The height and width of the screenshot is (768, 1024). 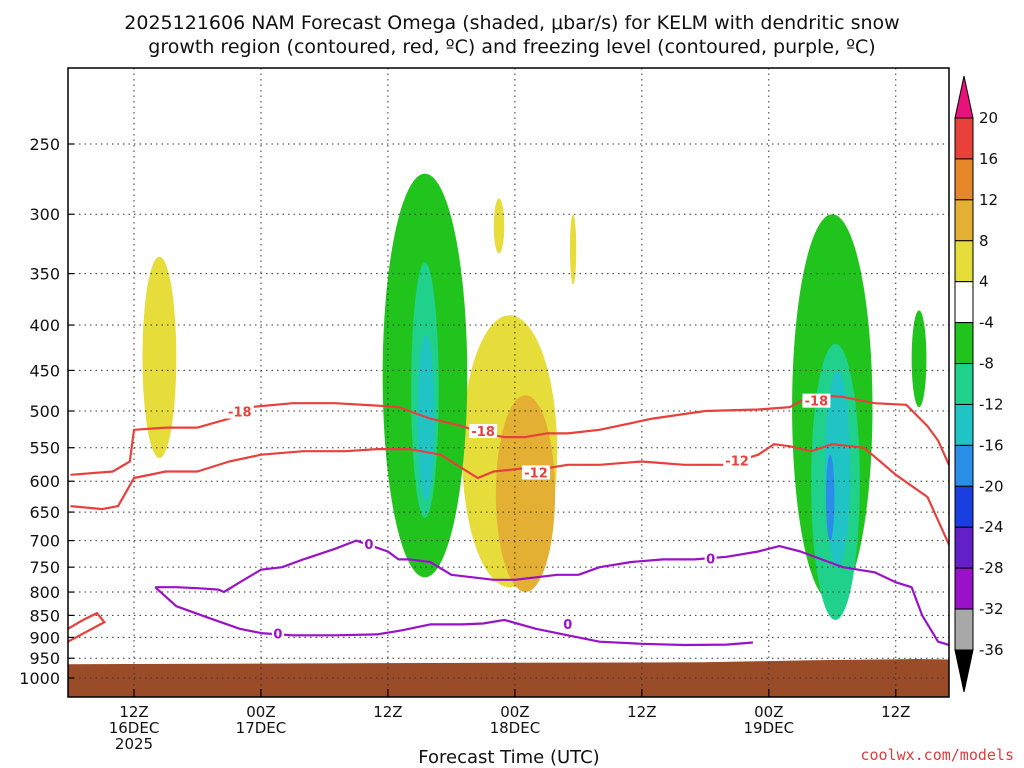 I want to click on xtick-label-18-1: 17DEC, so click(x=261, y=728).